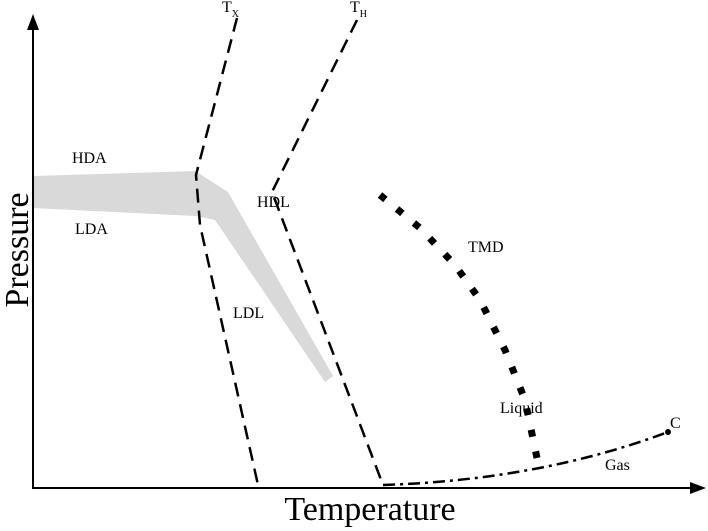  Describe the element at coordinates (363, 14) in the screenshot. I see `th-sub: H` at that location.